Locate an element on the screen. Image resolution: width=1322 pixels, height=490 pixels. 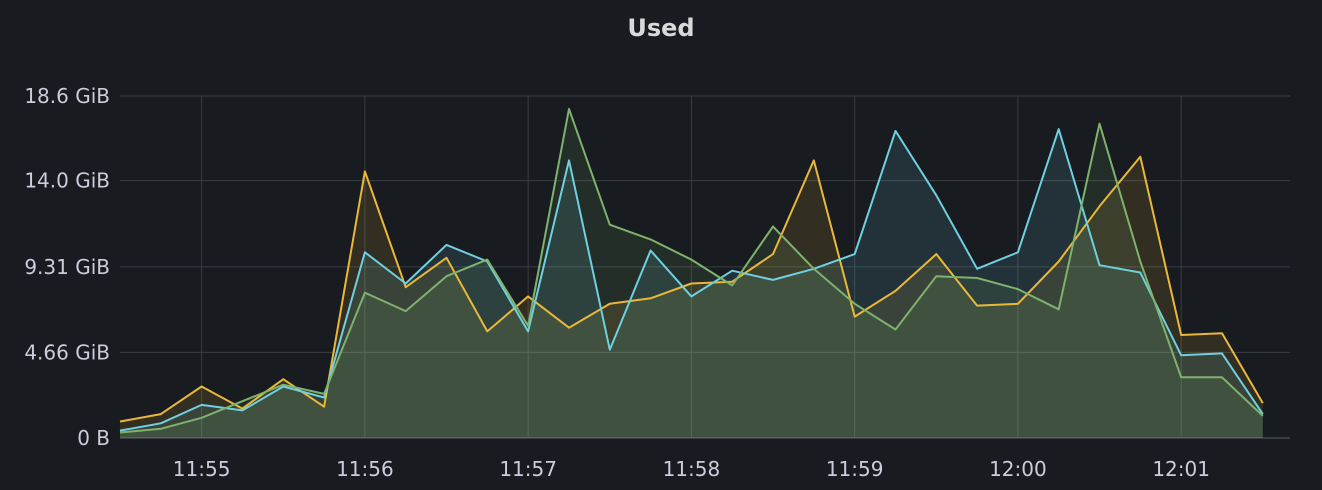
x-tick-label: 11:56 is located at coordinates (365, 469).